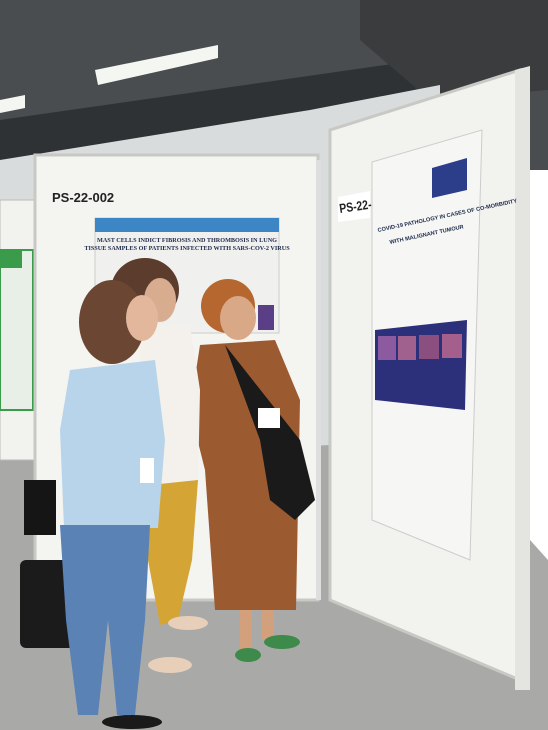  Describe the element at coordinates (449, 178) in the screenshot. I see `poster-logo` at that location.